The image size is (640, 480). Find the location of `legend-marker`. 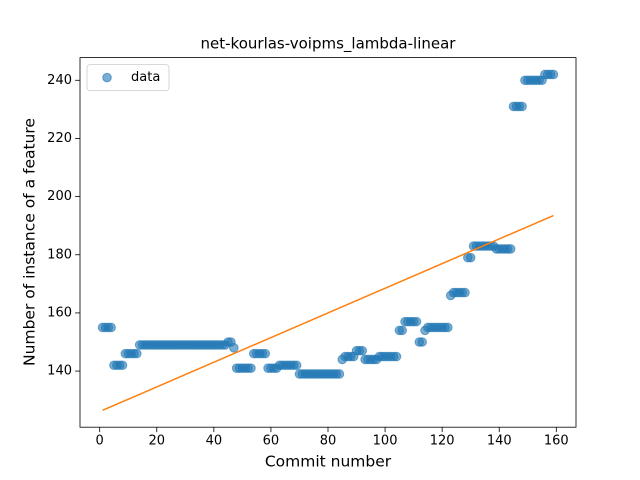

legend-marker is located at coordinates (107, 77).